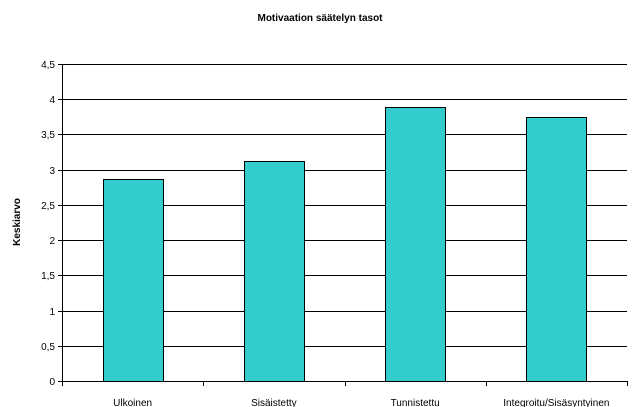 Image resolution: width=641 pixels, height=407 pixels. I want to click on x-tick-label: Tunnistettu, so click(415, 402).